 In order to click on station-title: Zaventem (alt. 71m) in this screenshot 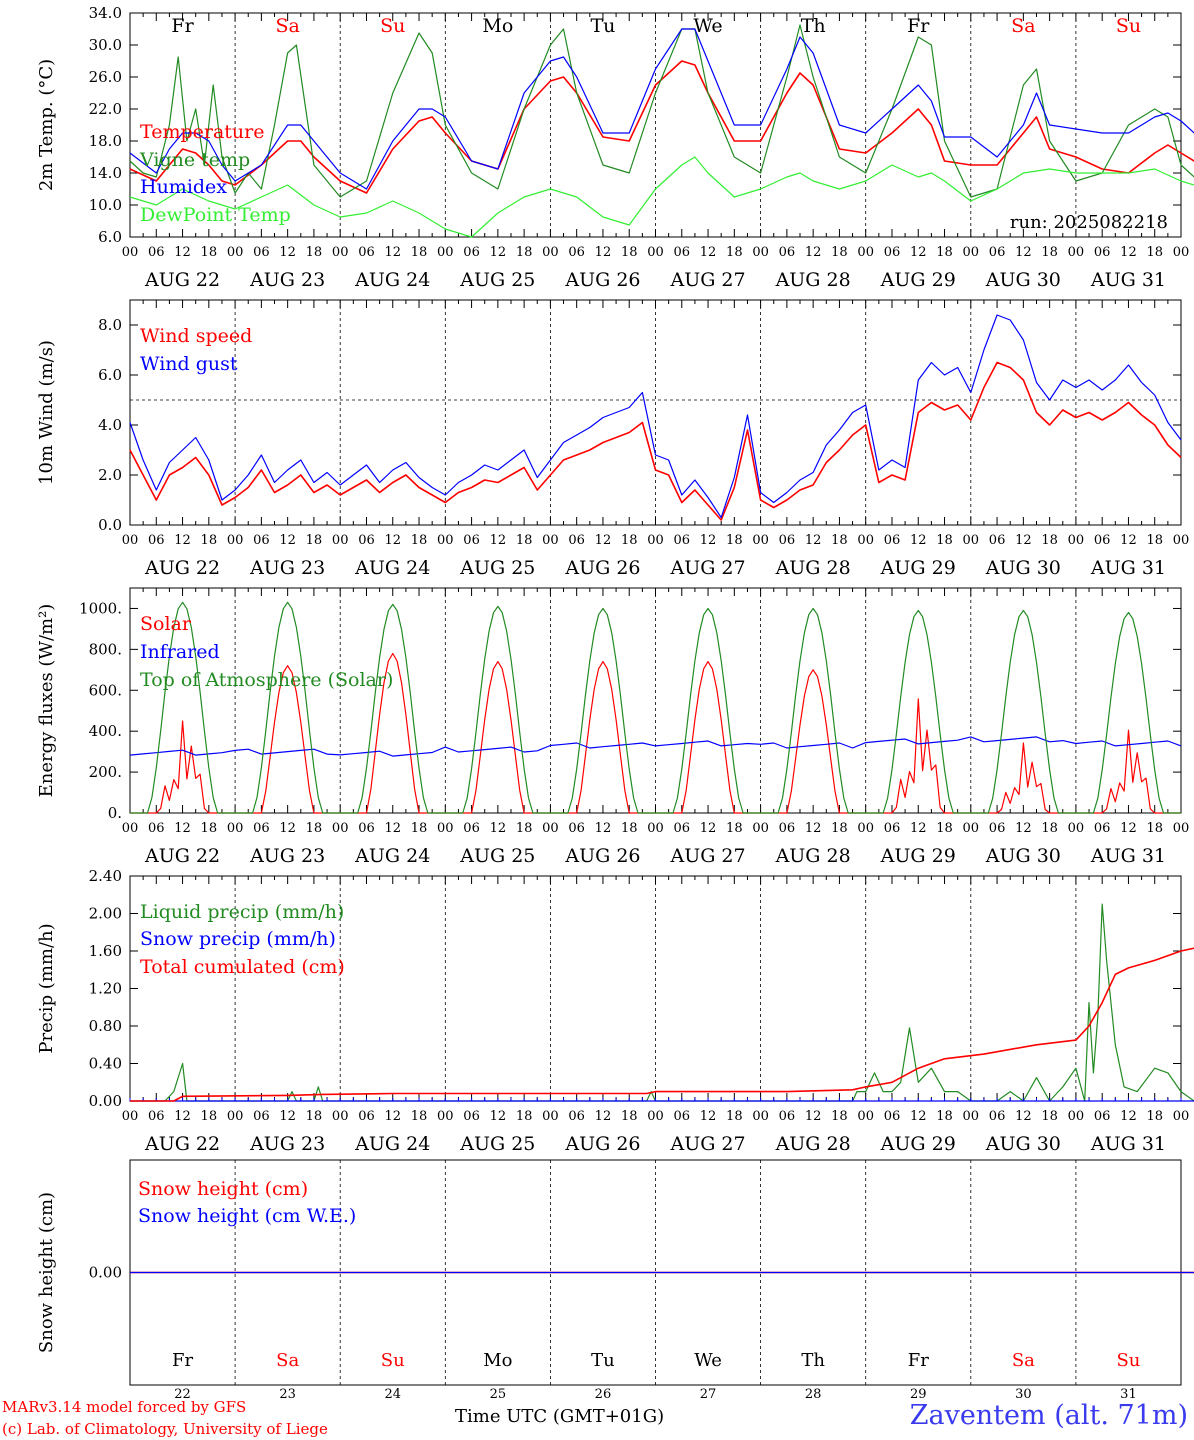, I will do `click(1048, 1415)`.